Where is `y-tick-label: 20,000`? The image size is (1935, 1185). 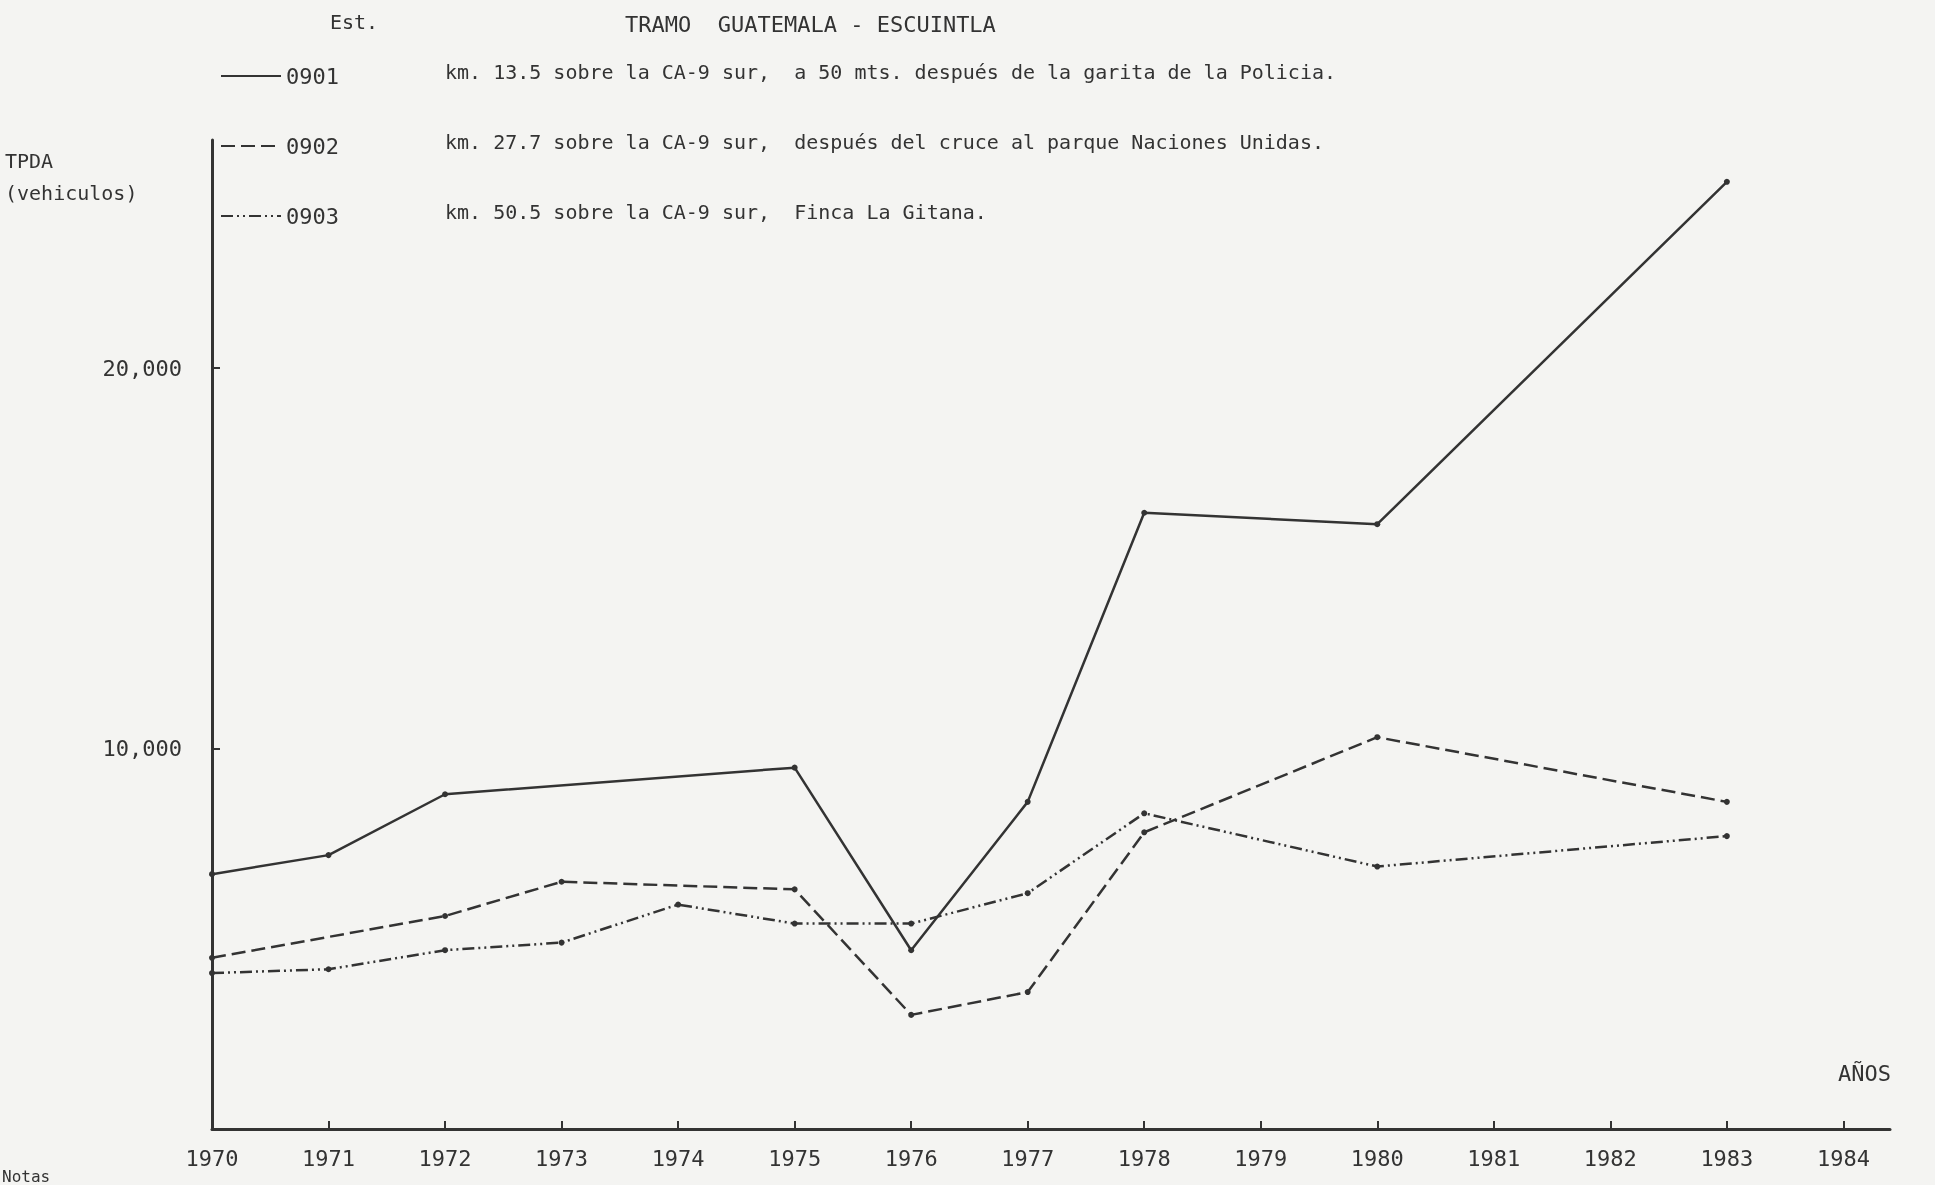
y-tick-label: 20,000 is located at coordinates (142, 368).